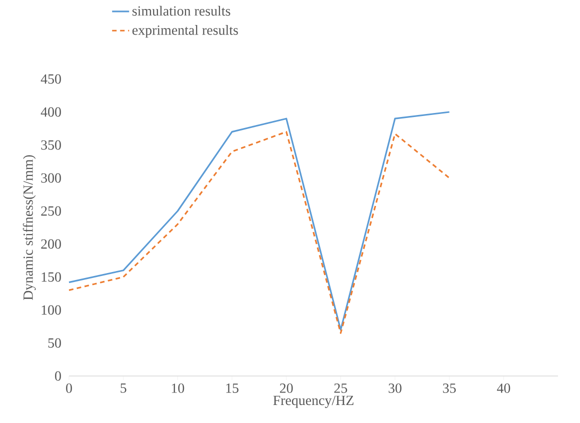  Describe the element at coordinates (51, 277) in the screenshot. I see `y-tick-label: 150` at that location.